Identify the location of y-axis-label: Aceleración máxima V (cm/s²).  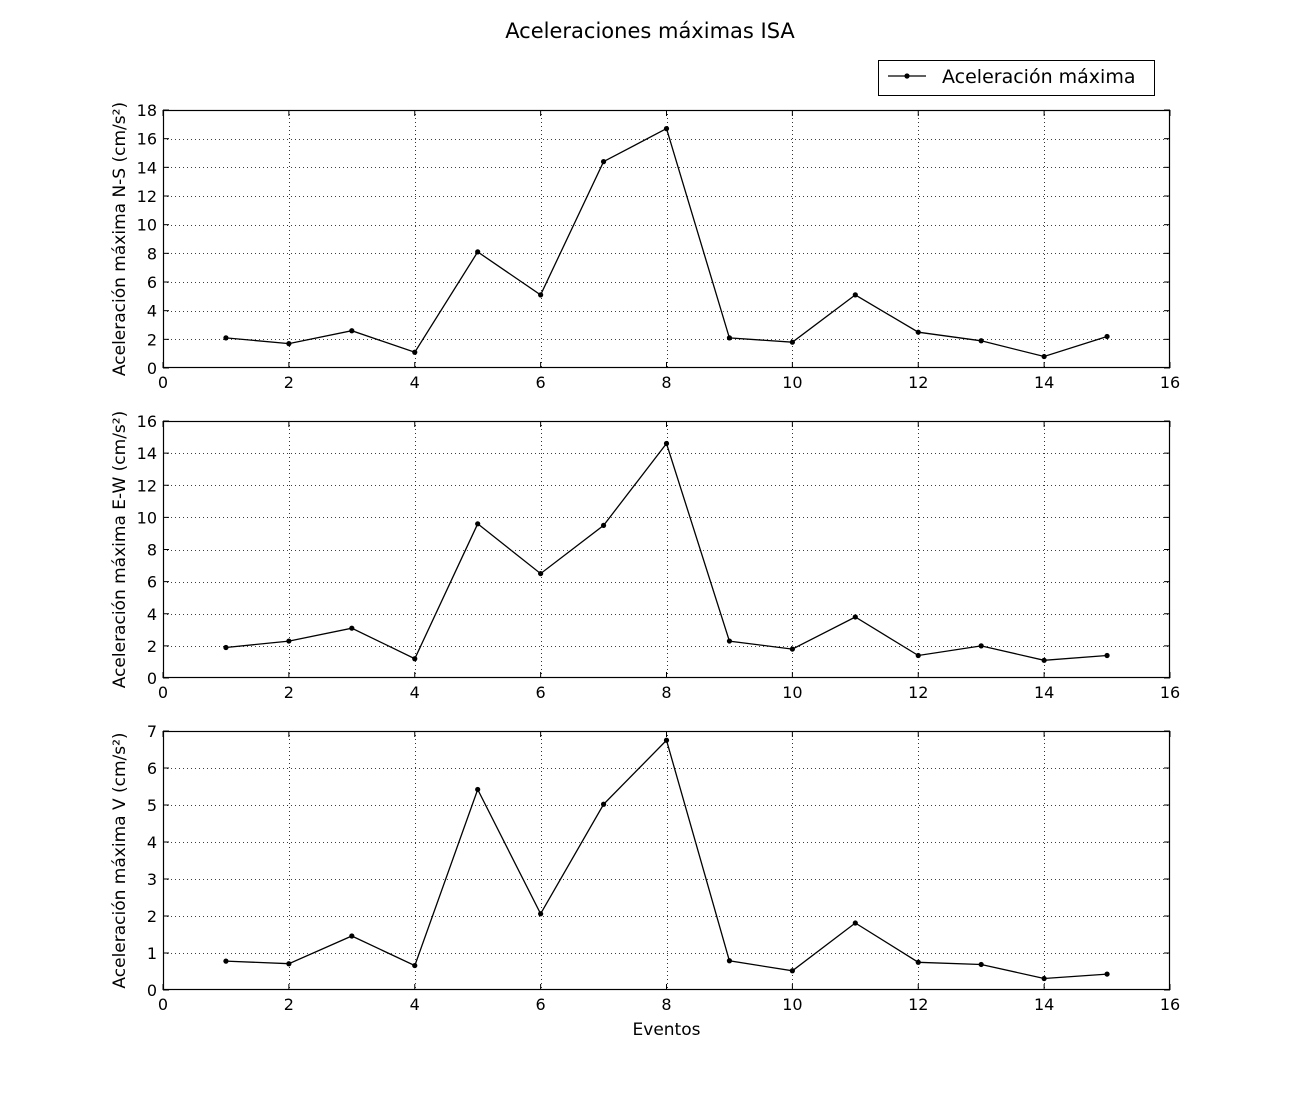
(120, 860).